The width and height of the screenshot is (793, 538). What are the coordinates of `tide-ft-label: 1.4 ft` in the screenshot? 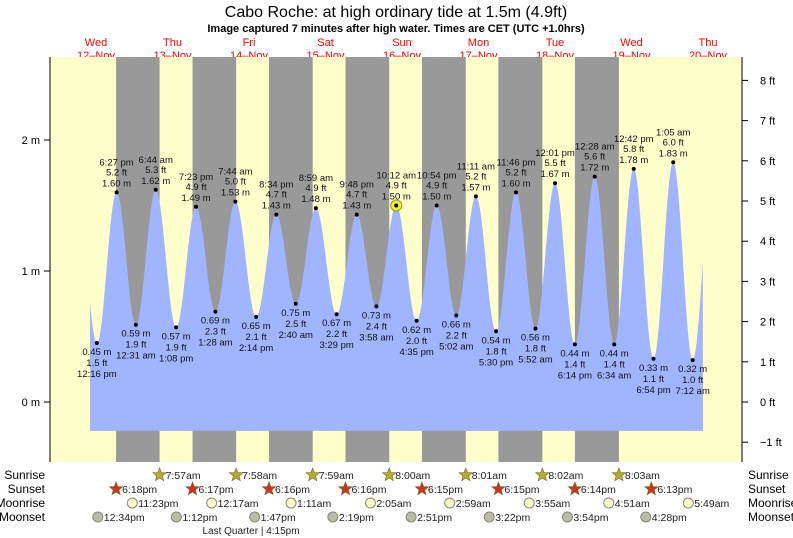 It's located at (614, 364).